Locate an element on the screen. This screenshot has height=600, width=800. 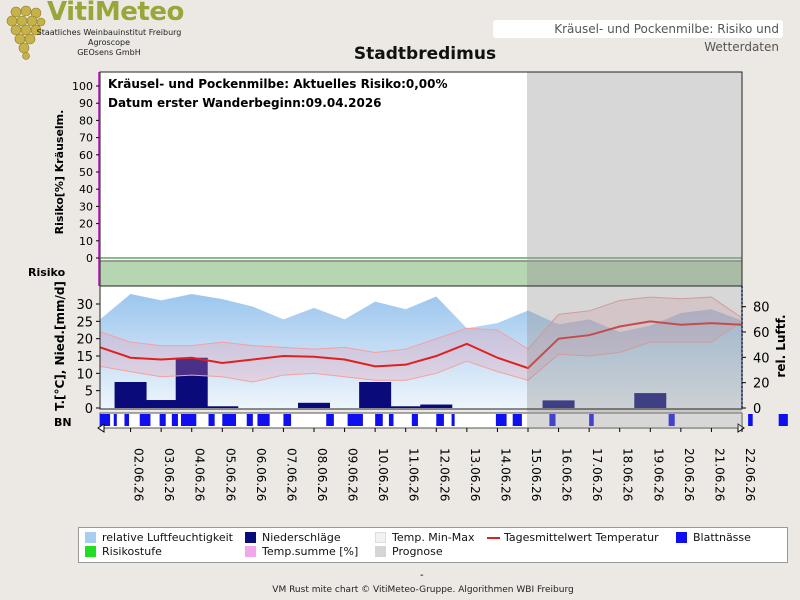
legend-label: Tagesmittelwert Temperatur is located at coordinates (581, 537).